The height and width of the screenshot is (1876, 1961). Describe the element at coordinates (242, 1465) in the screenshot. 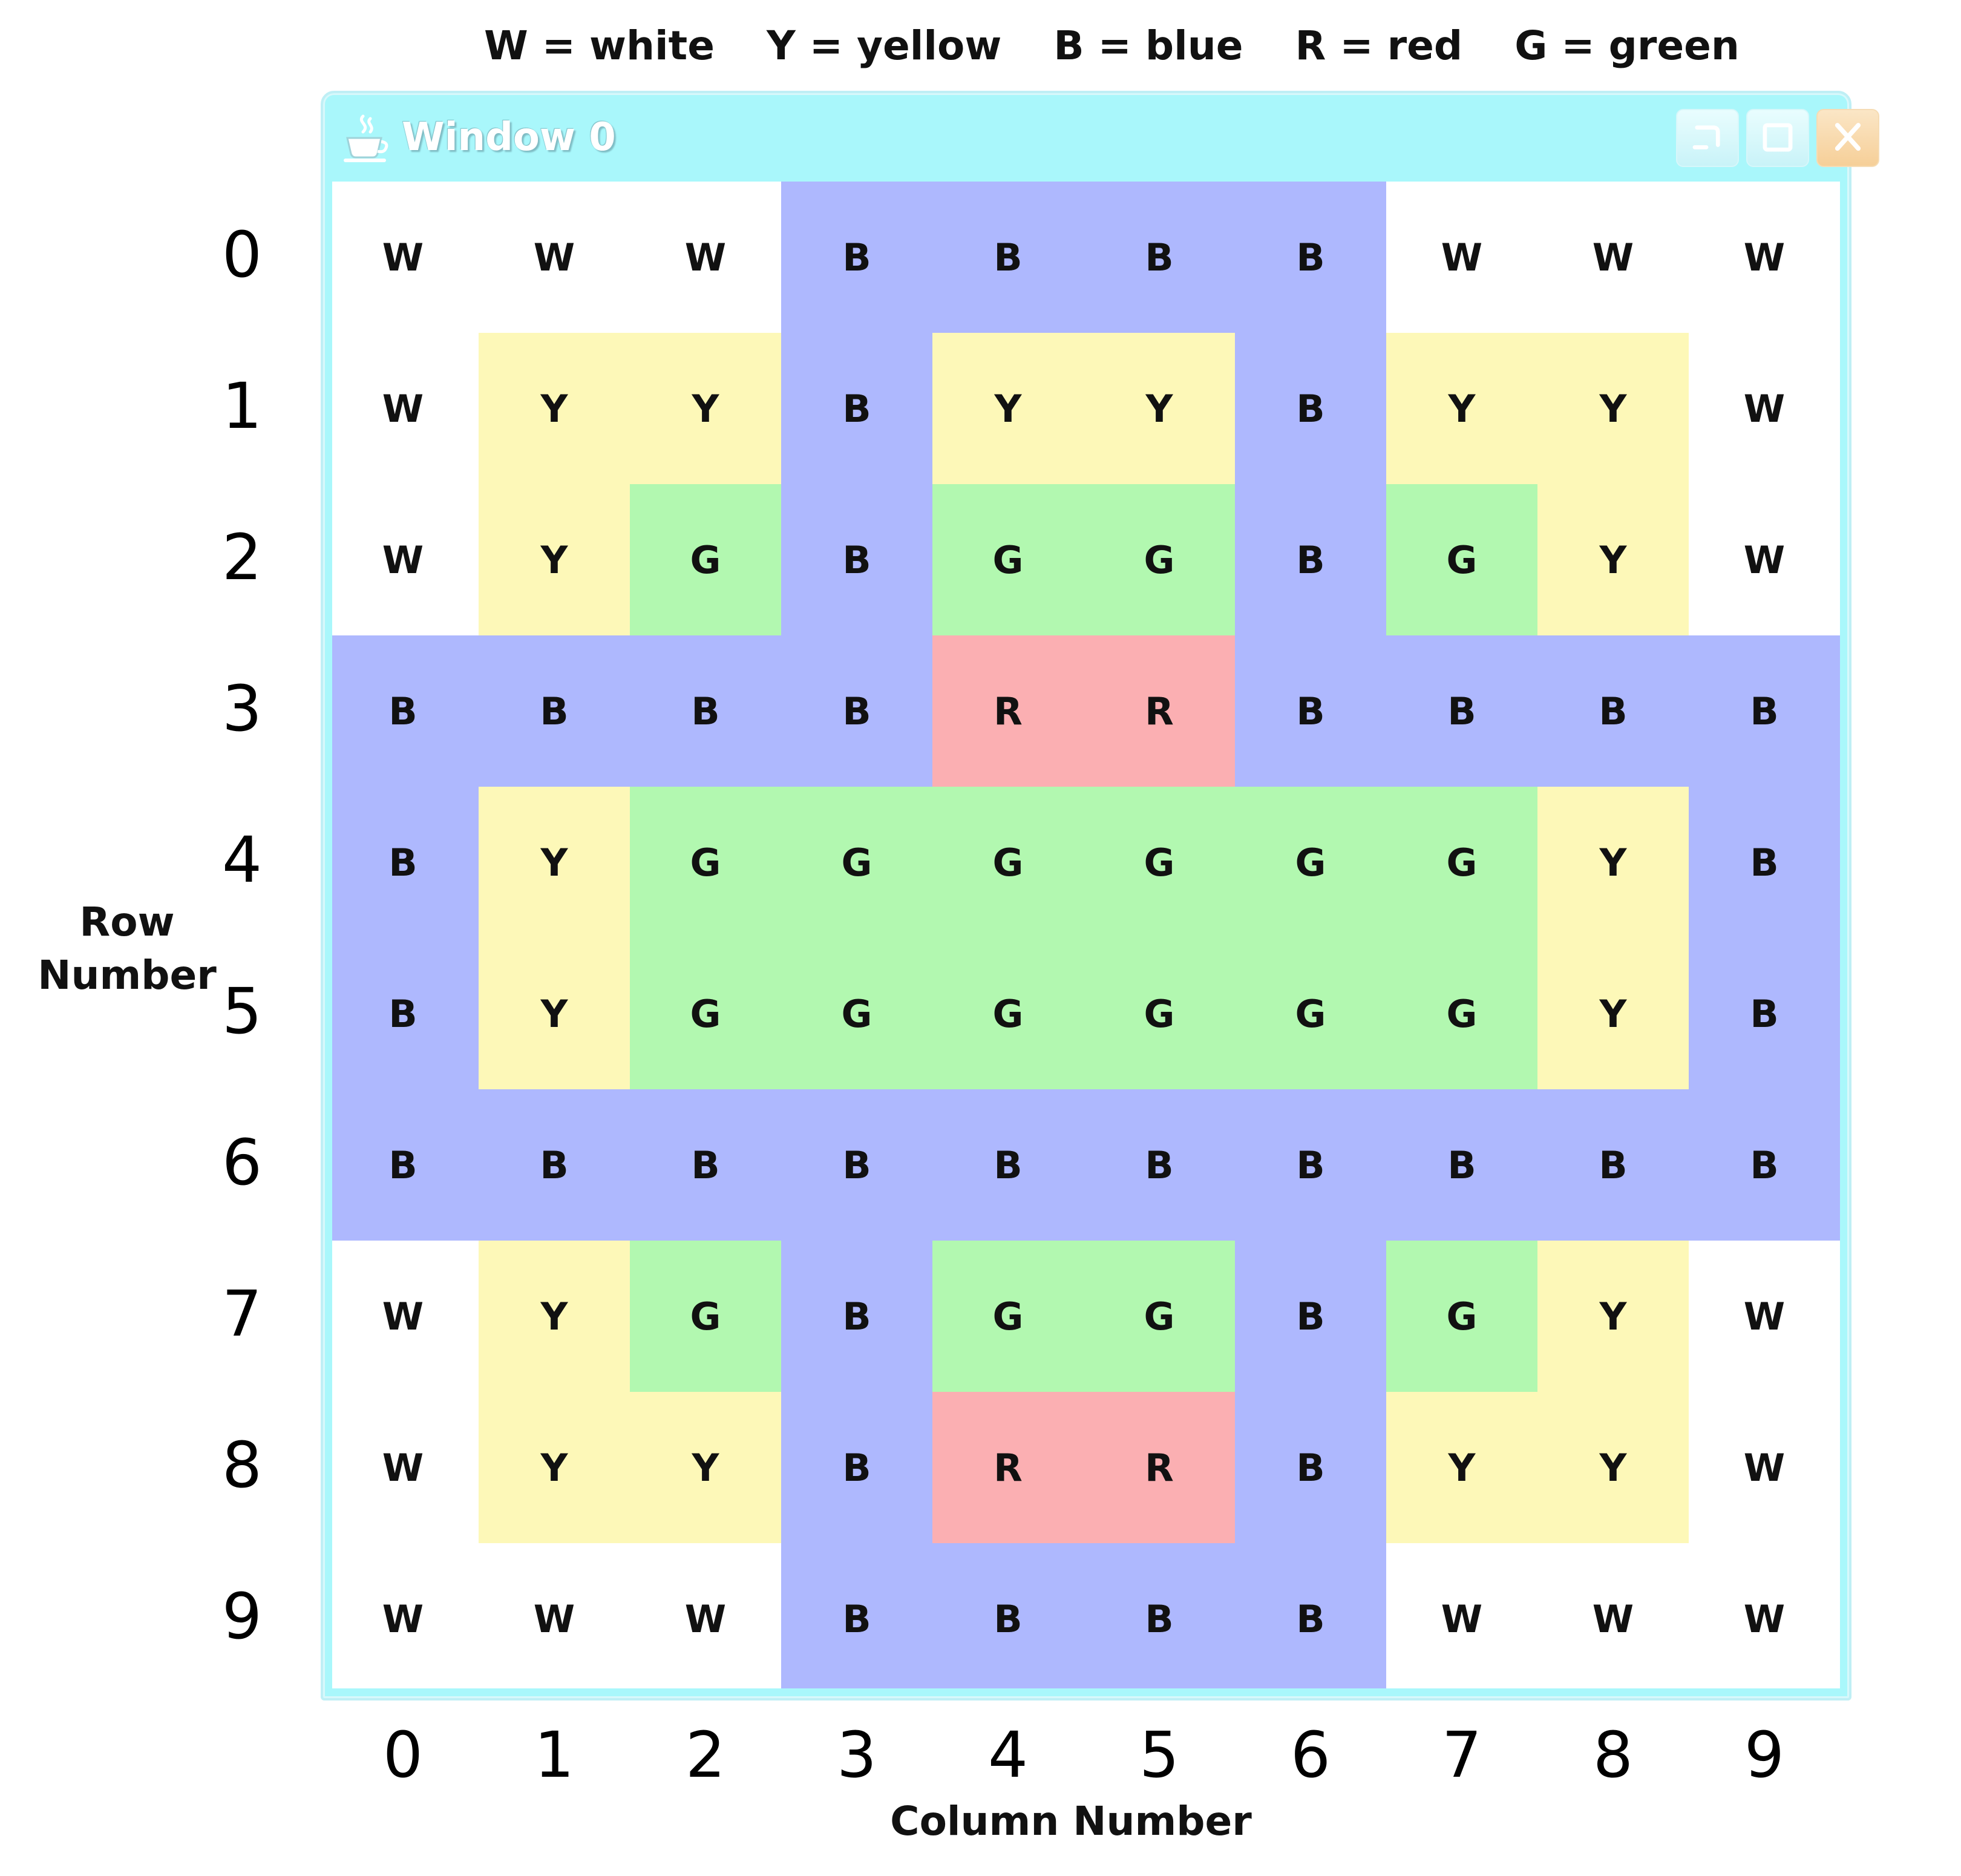

I see `row-number: 8` at that location.